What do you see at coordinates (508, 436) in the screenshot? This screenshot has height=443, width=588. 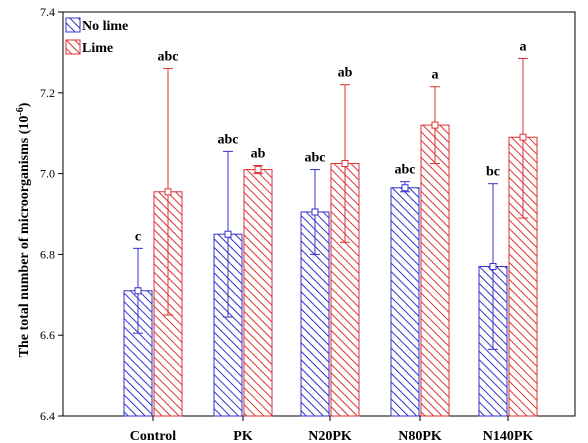 I see `x-tick-label: N140PK` at bounding box center [508, 436].